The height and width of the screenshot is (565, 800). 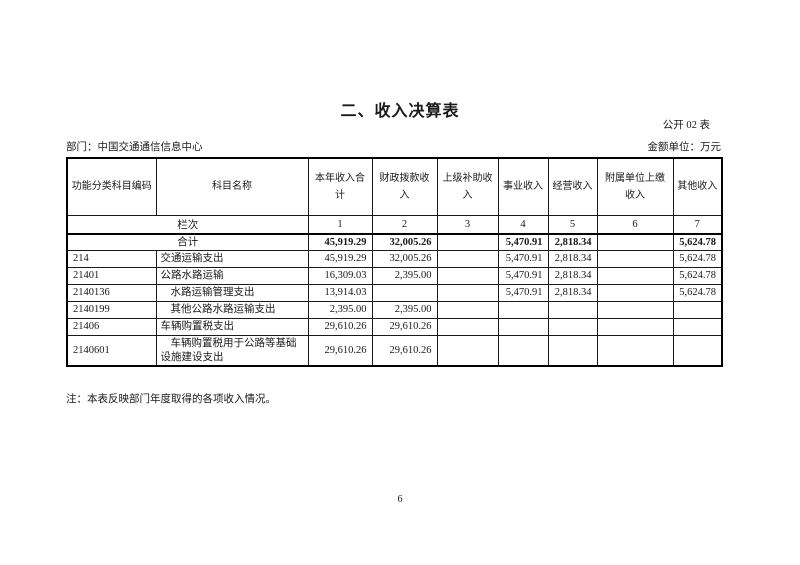 What do you see at coordinates (523, 224) in the screenshot?
I see `column-index-cell: 4` at bounding box center [523, 224].